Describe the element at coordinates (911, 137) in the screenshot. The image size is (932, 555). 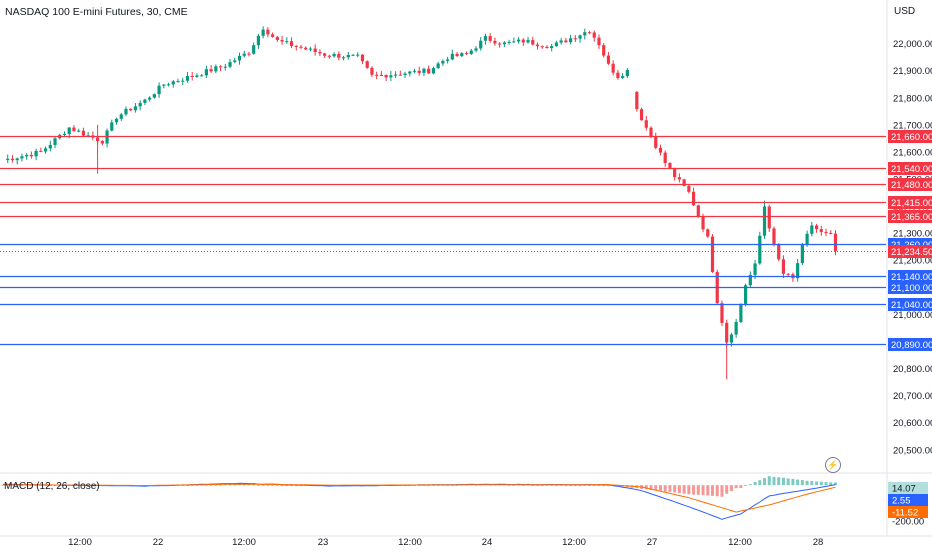
I see `level-price-label: 21,660.00` at that location.